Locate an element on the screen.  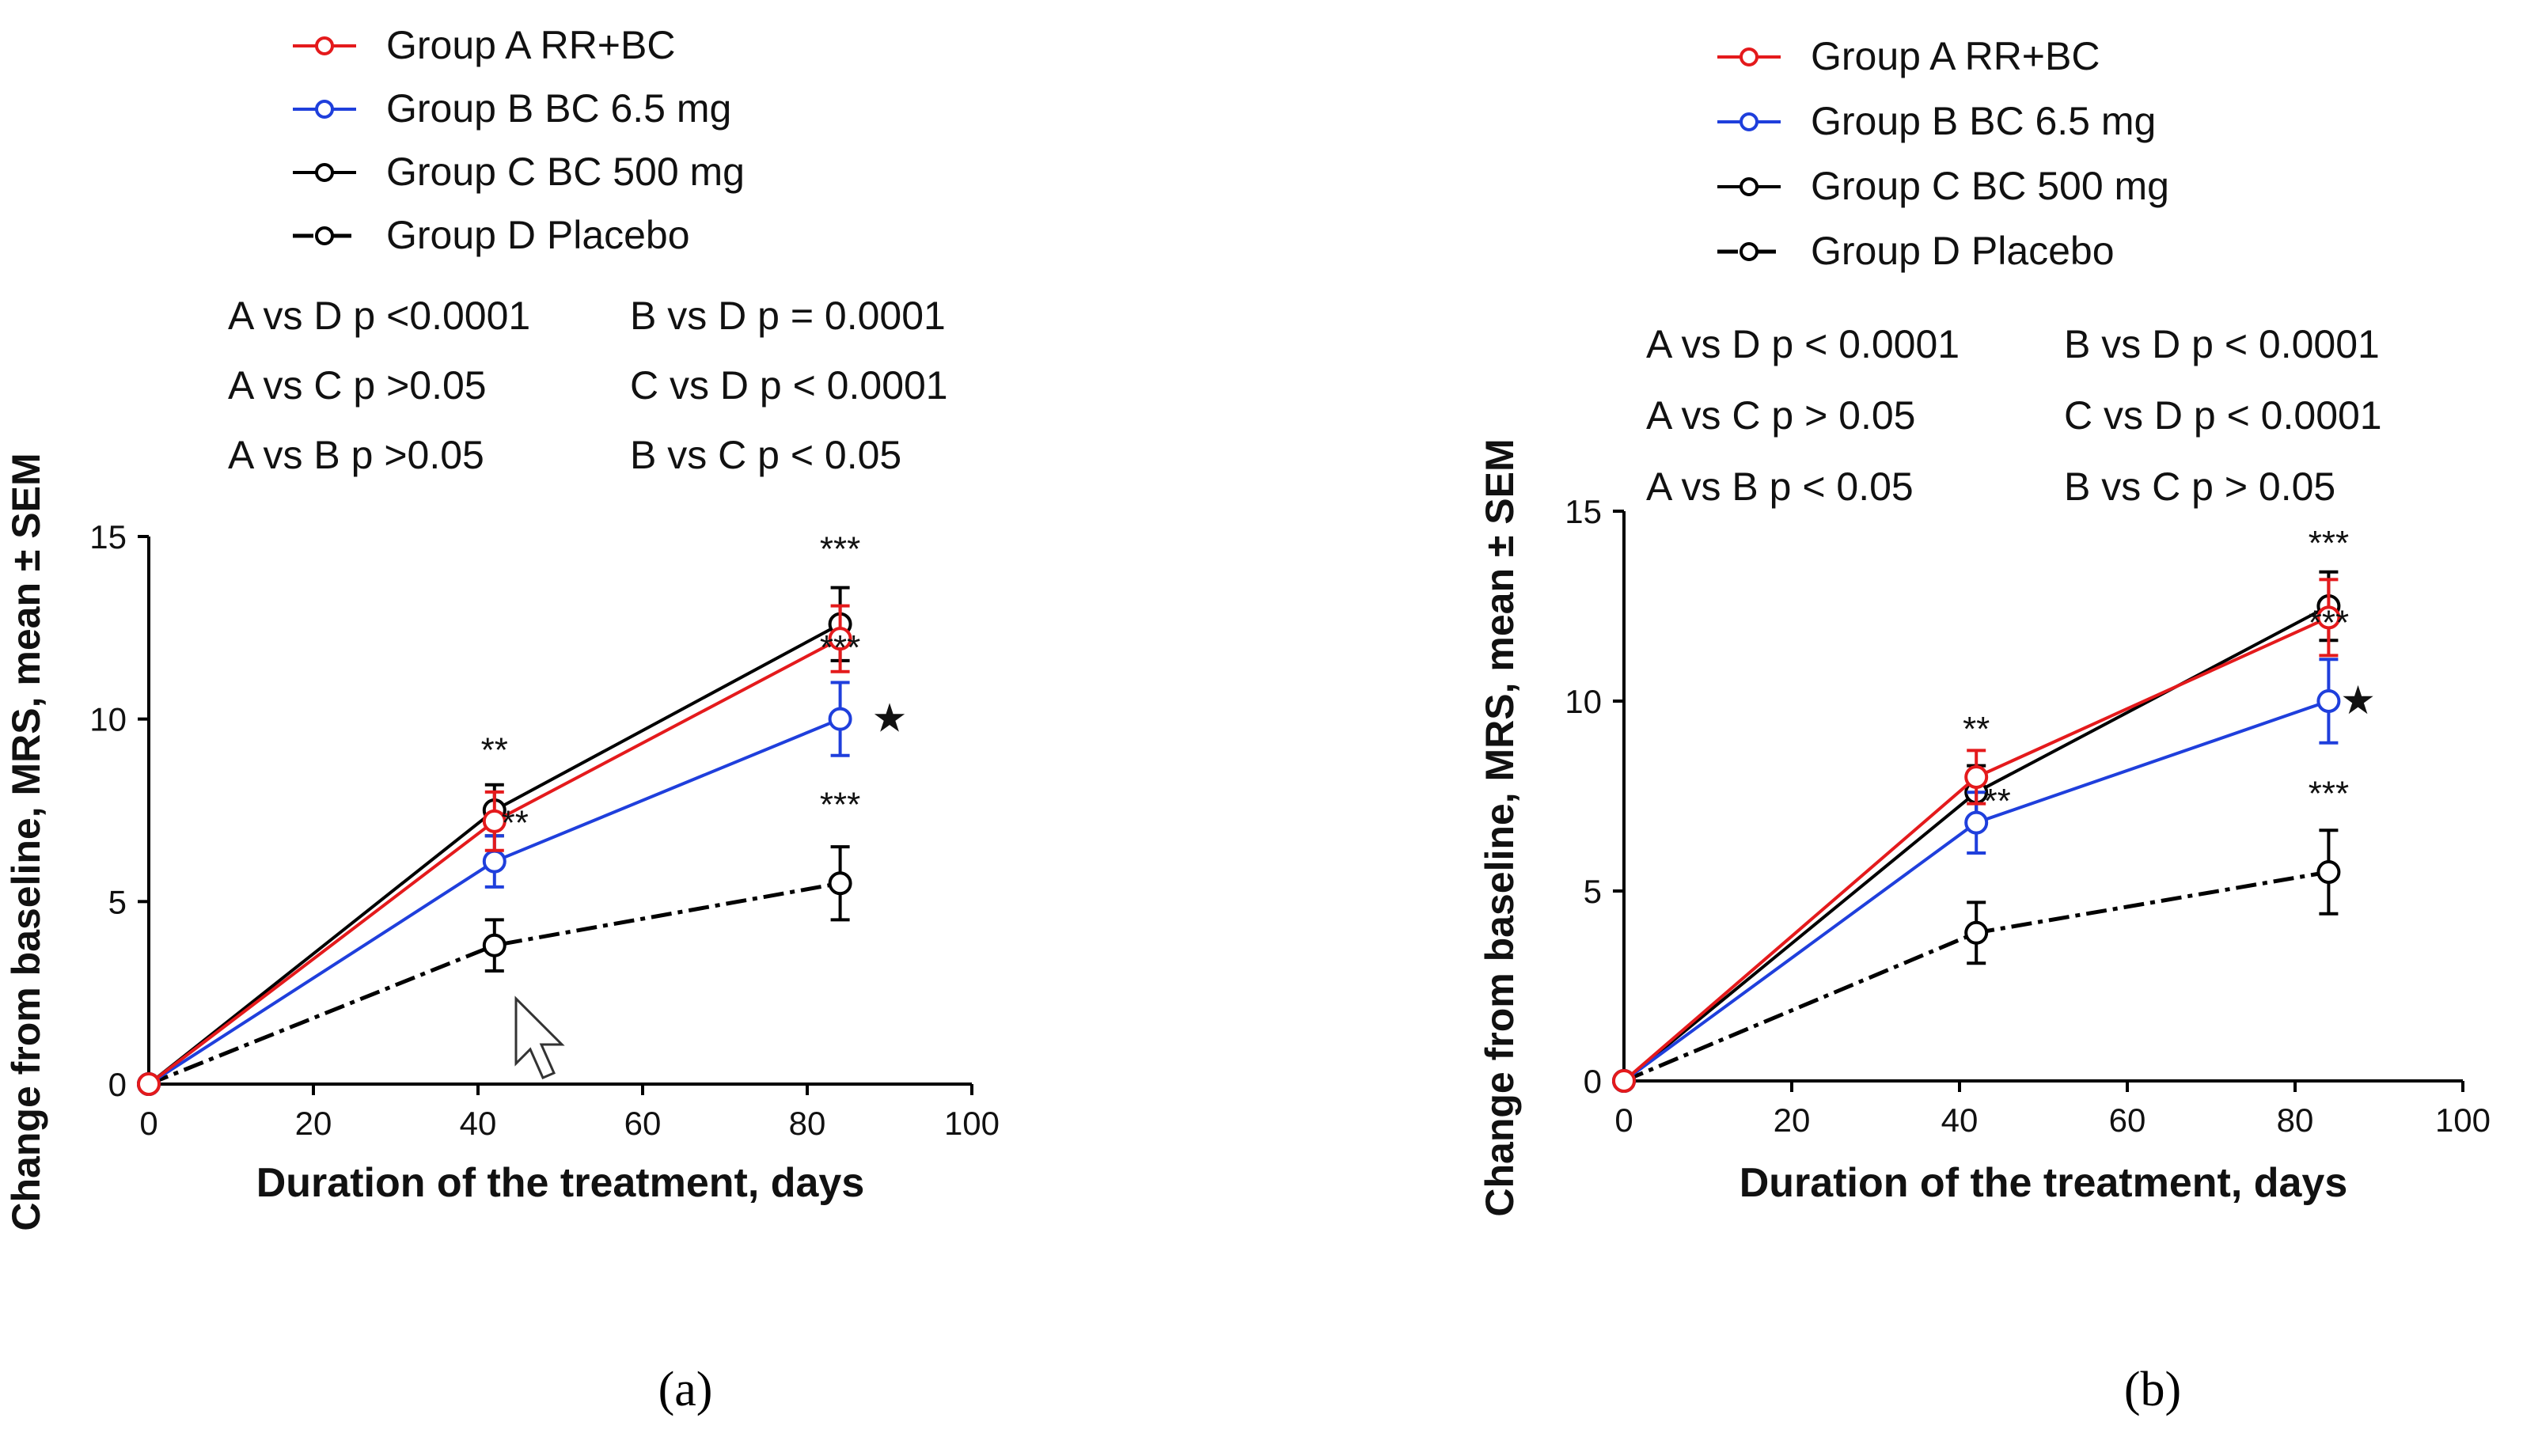
mouse-cursor-icon is located at coordinates (539, 1037).